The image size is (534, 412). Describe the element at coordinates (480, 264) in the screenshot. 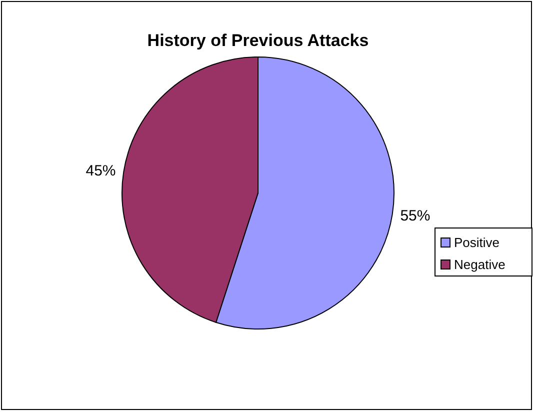

I see `legend-label: Negative` at that location.